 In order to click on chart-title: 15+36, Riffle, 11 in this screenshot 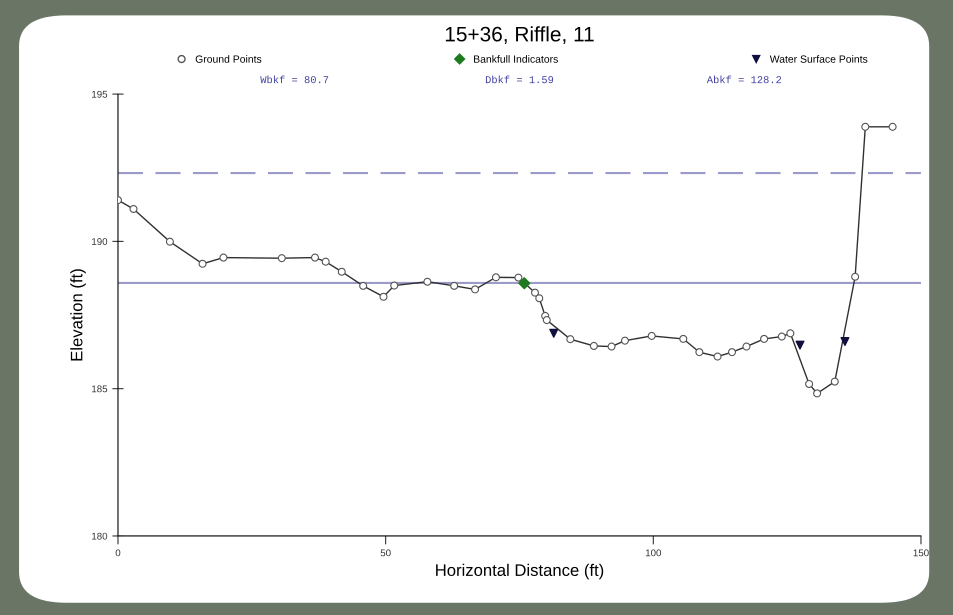, I will do `click(520, 35)`.